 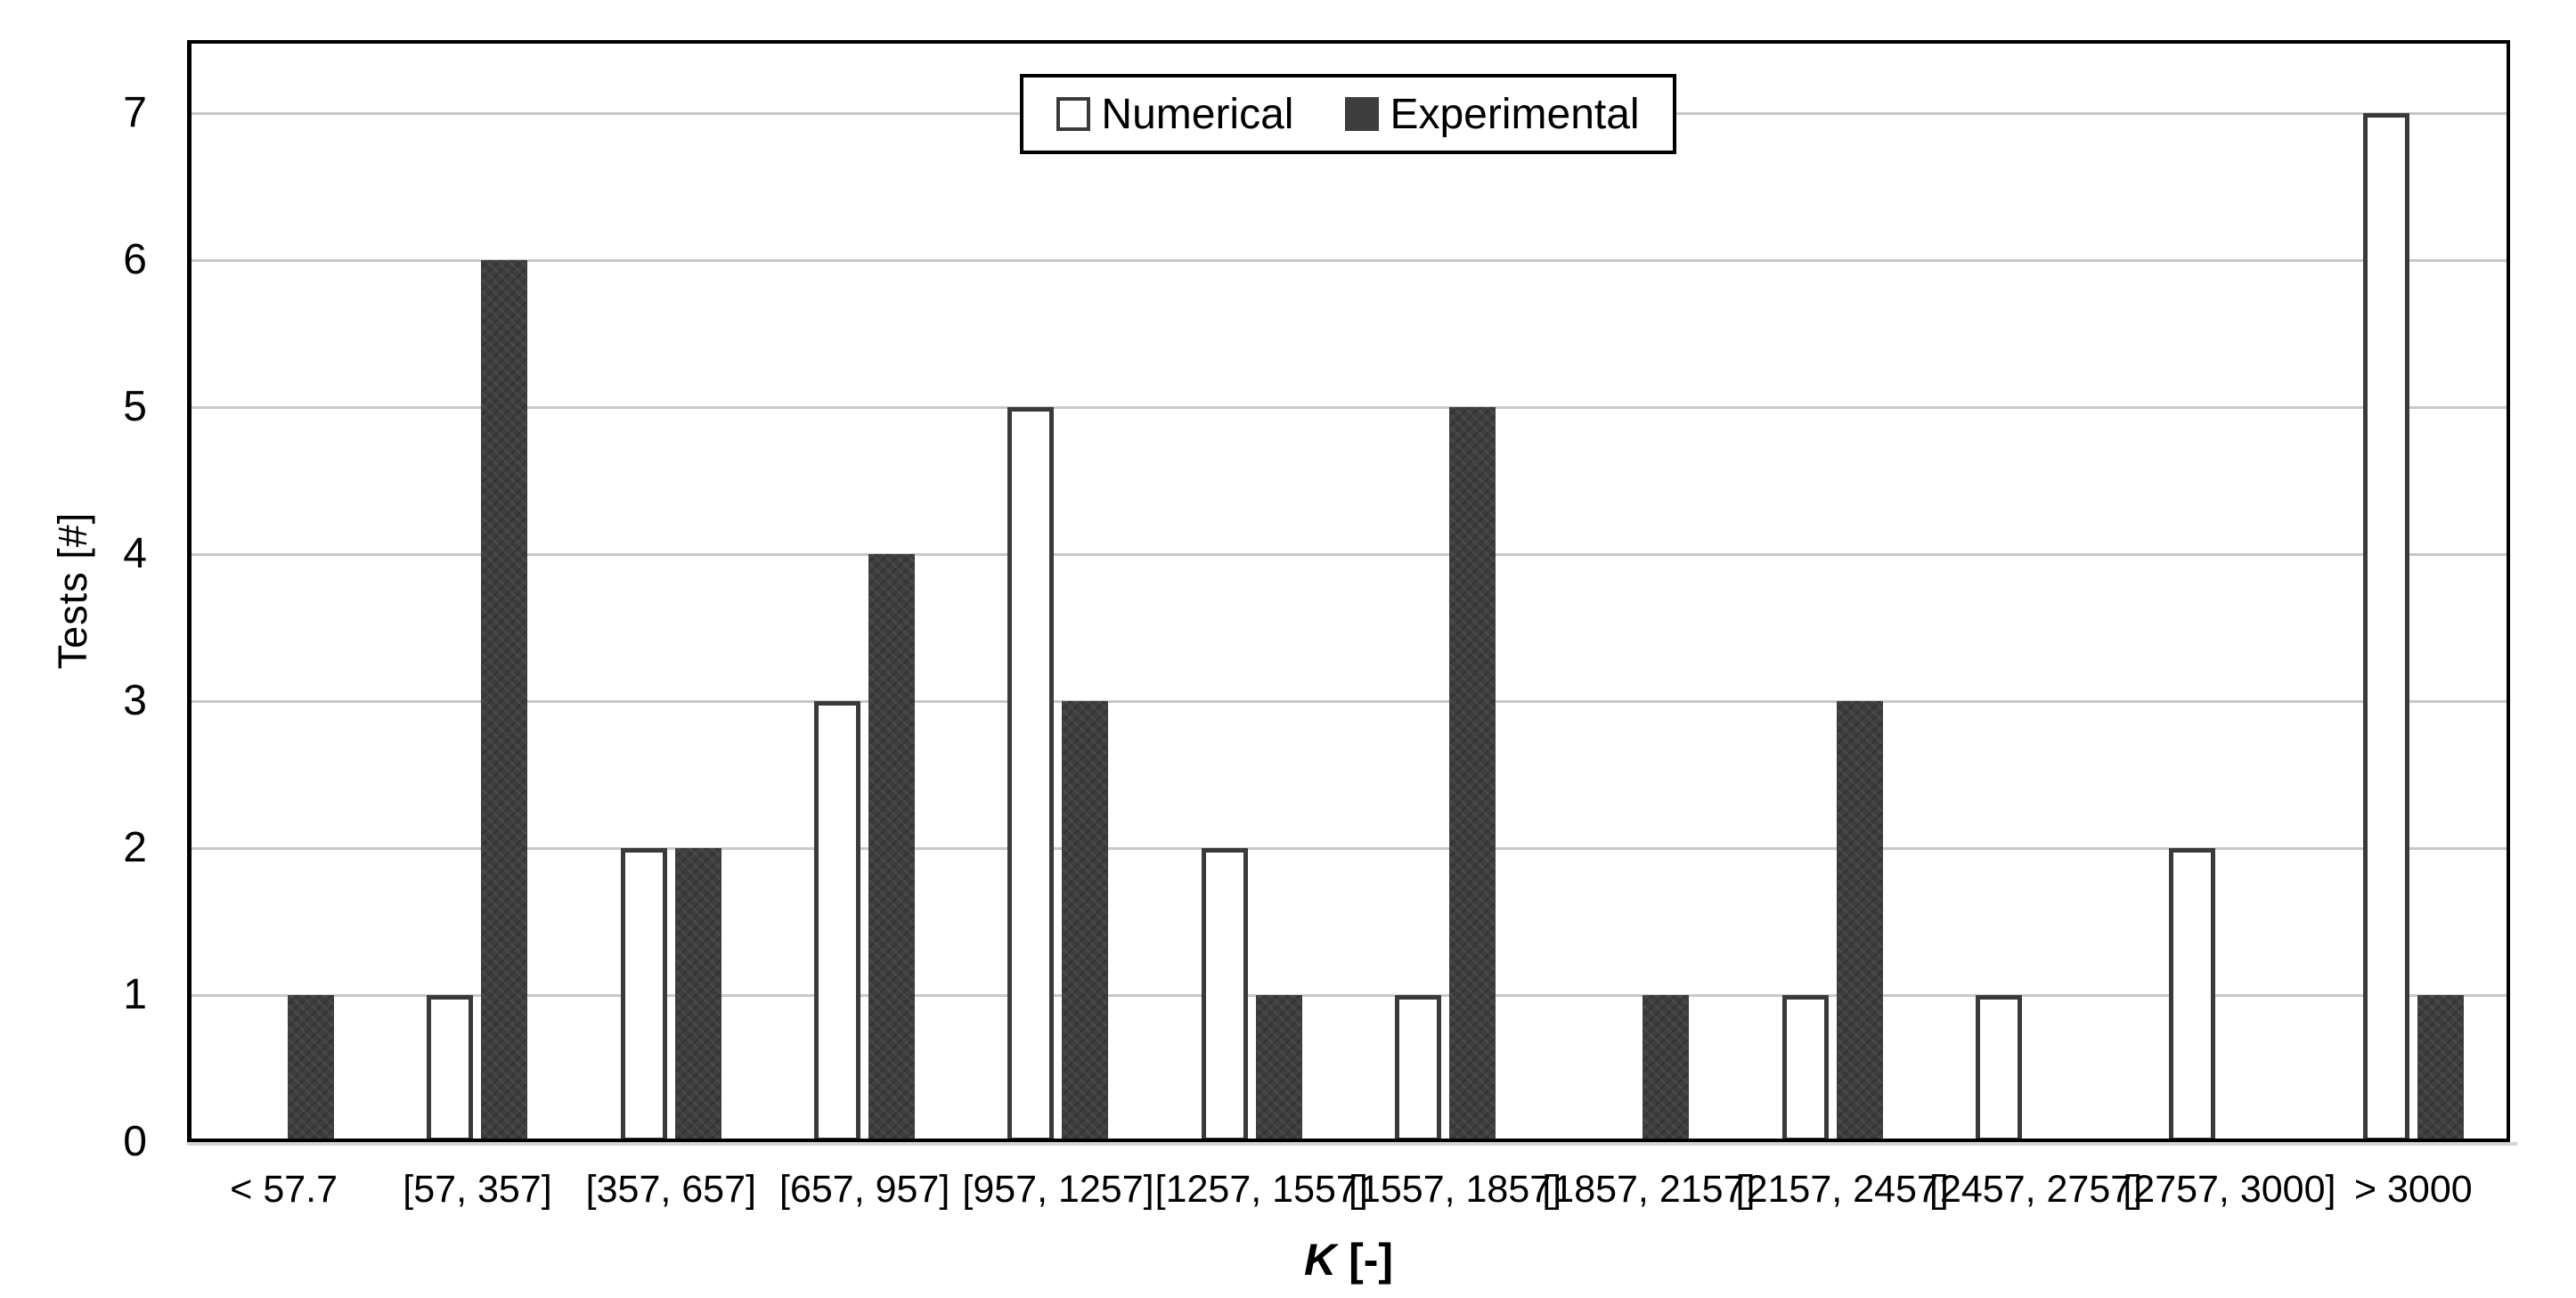 What do you see at coordinates (1842, 1189) in the screenshot?
I see `x-tick-label-9: [2157, 2457]` at bounding box center [1842, 1189].